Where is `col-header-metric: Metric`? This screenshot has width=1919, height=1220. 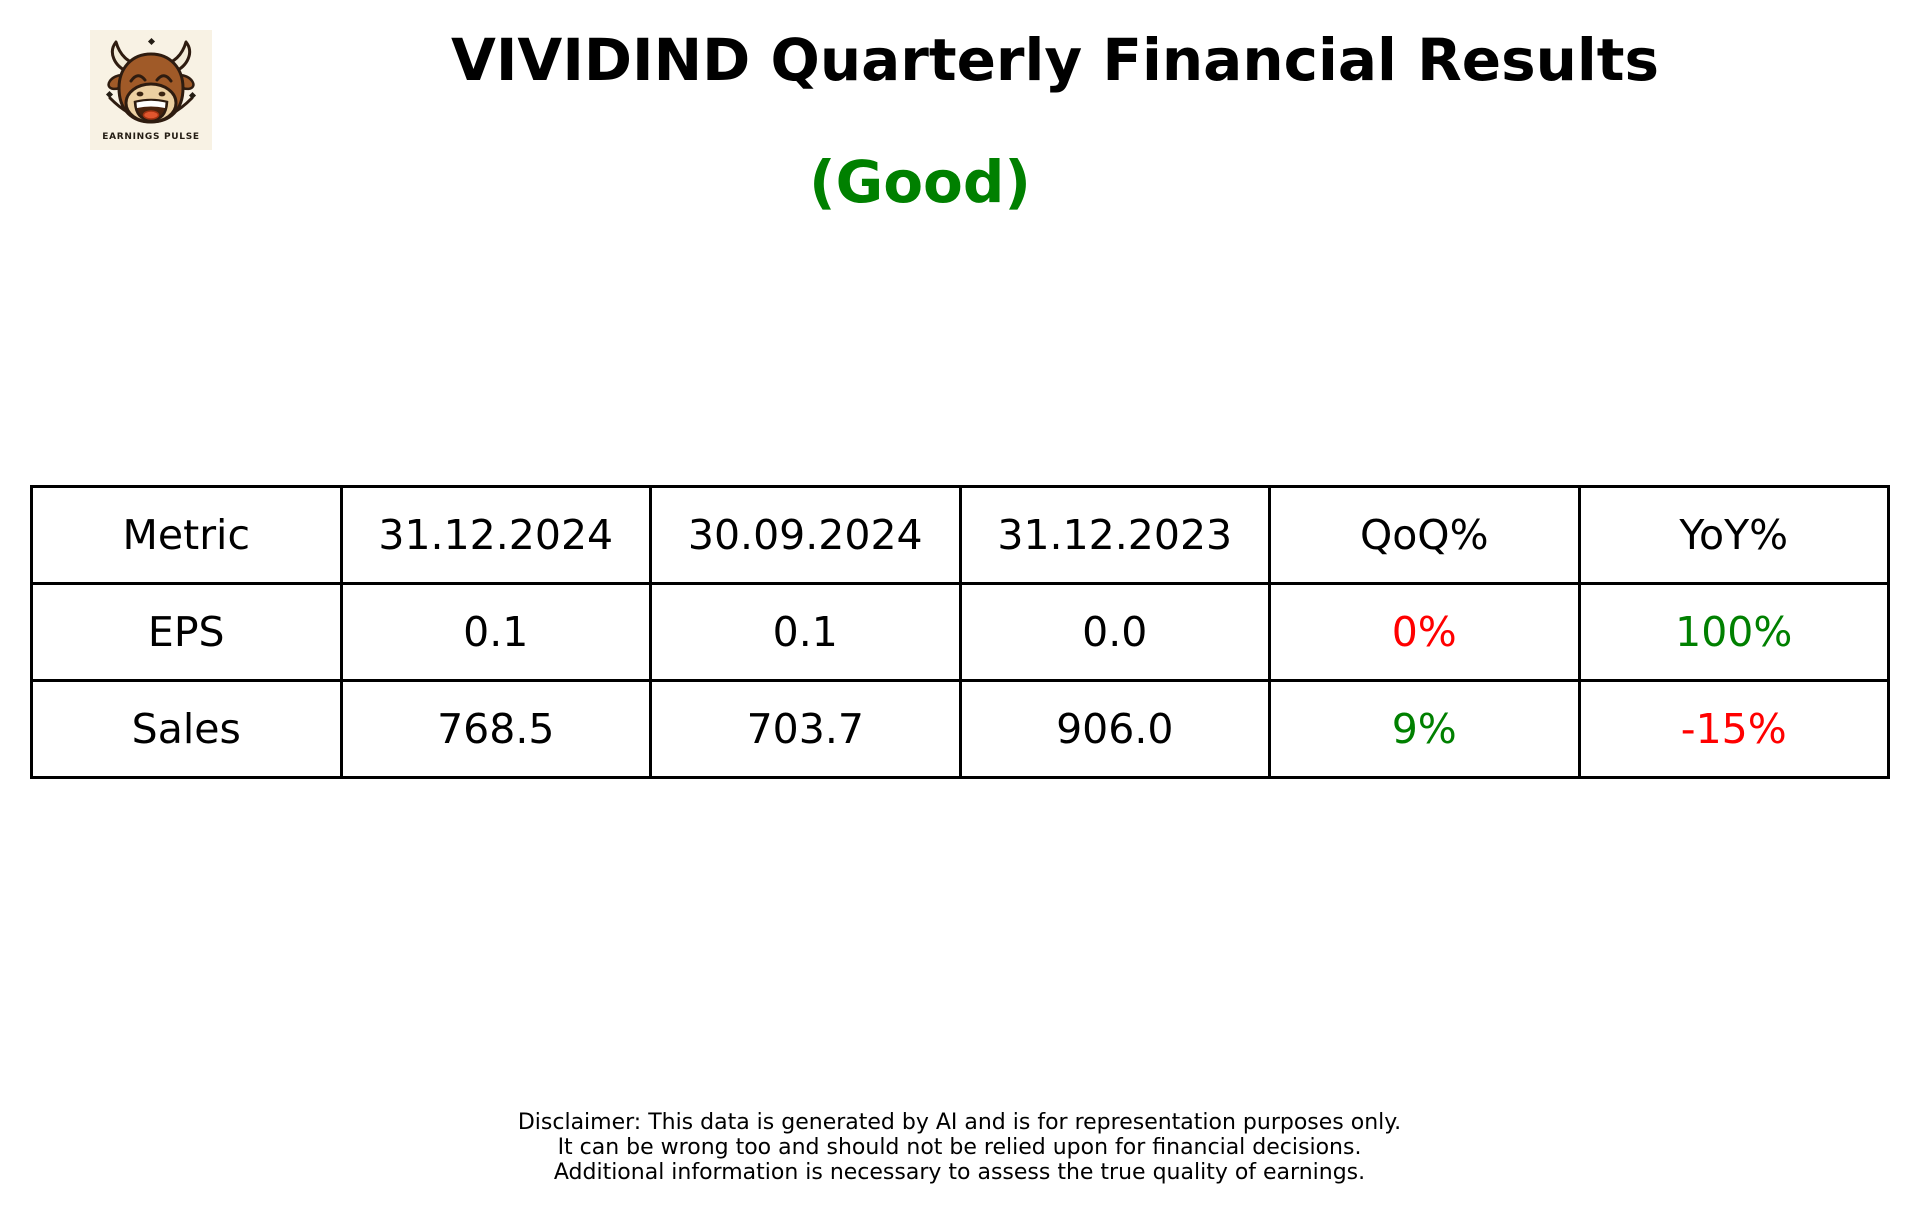
col-header-metric: Metric is located at coordinates (186, 535).